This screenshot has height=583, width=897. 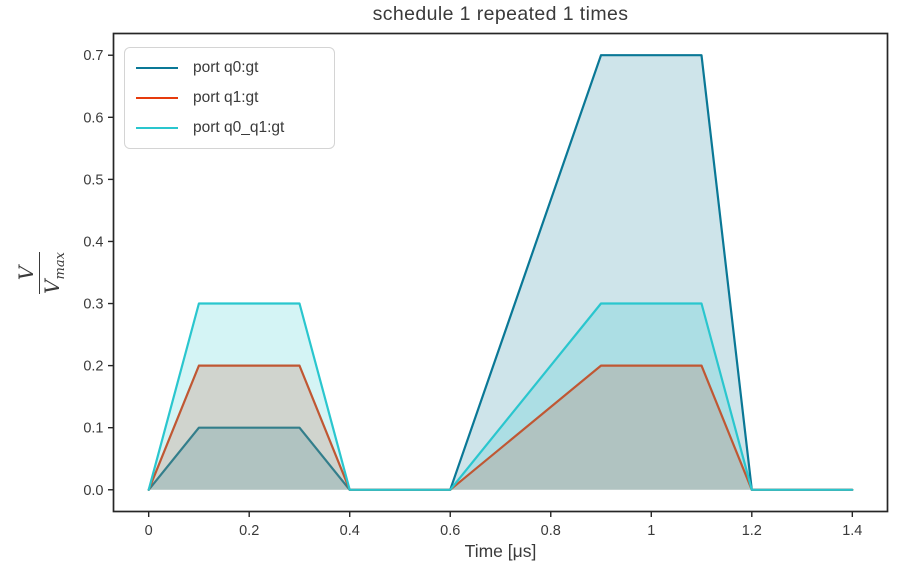 I want to click on x-tick-label: 1, so click(x=651, y=531).